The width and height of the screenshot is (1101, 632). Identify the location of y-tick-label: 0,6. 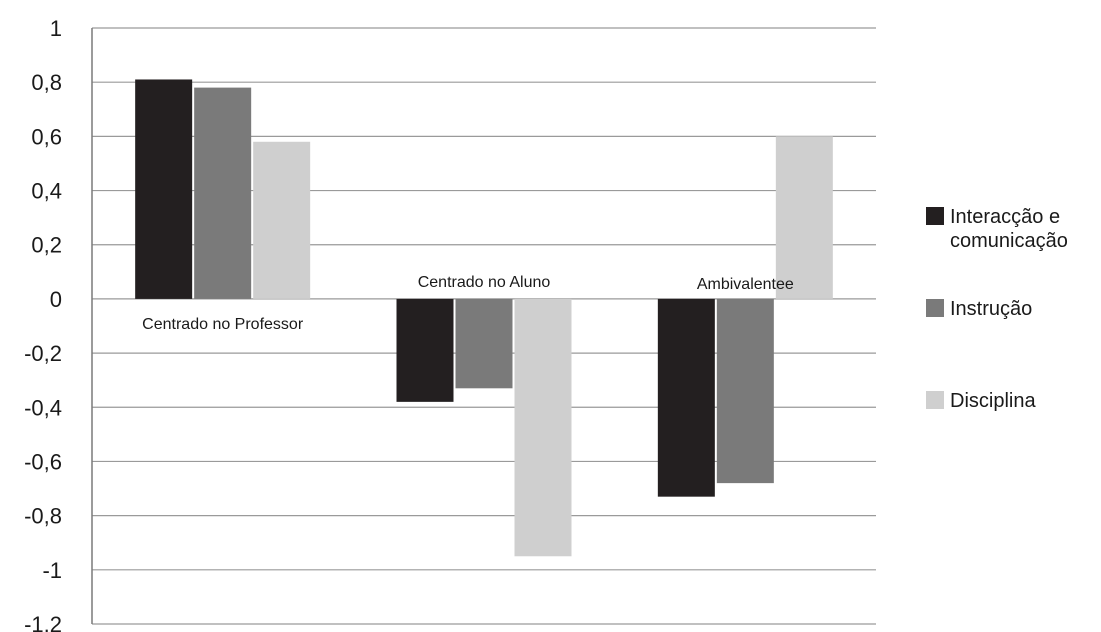
(46, 136).